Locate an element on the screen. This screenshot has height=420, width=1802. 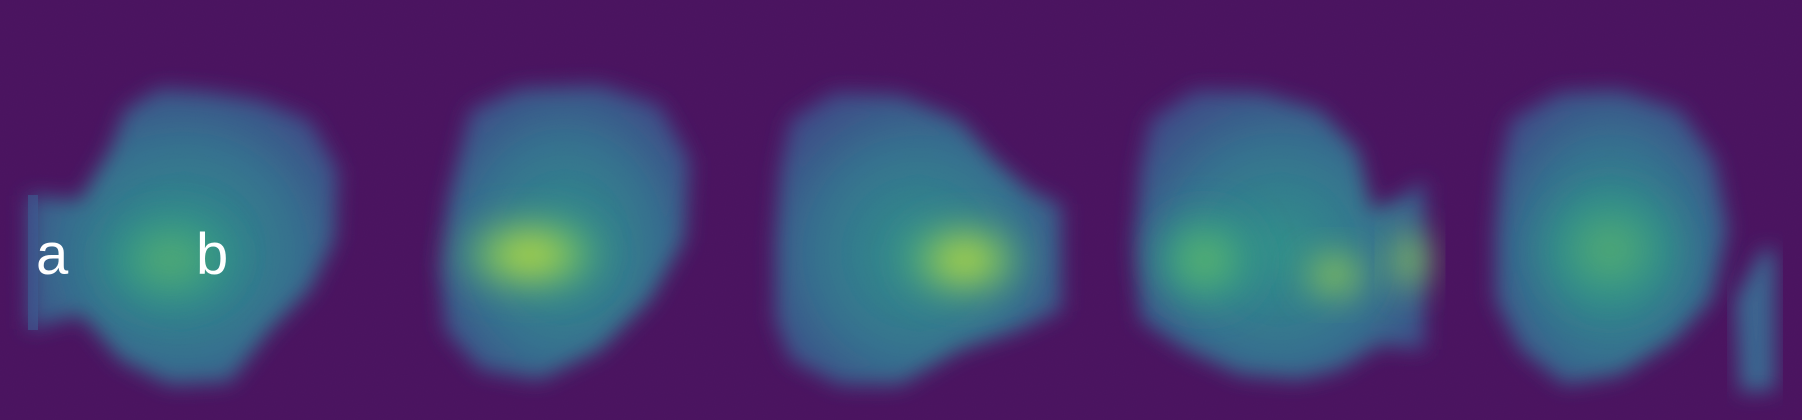
label-b: b is located at coordinates (212, 254).